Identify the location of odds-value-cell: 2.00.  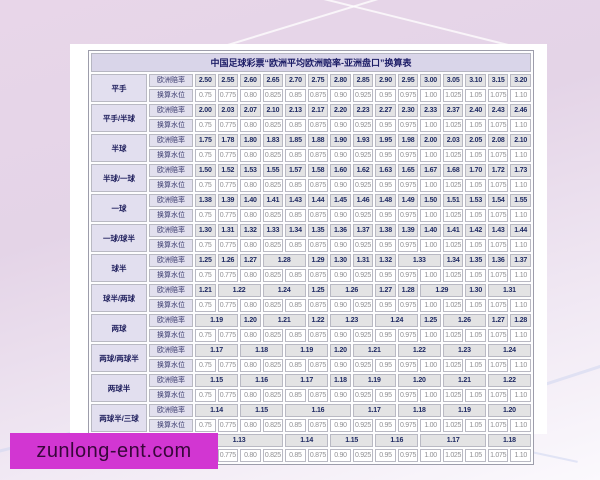
(205, 110).